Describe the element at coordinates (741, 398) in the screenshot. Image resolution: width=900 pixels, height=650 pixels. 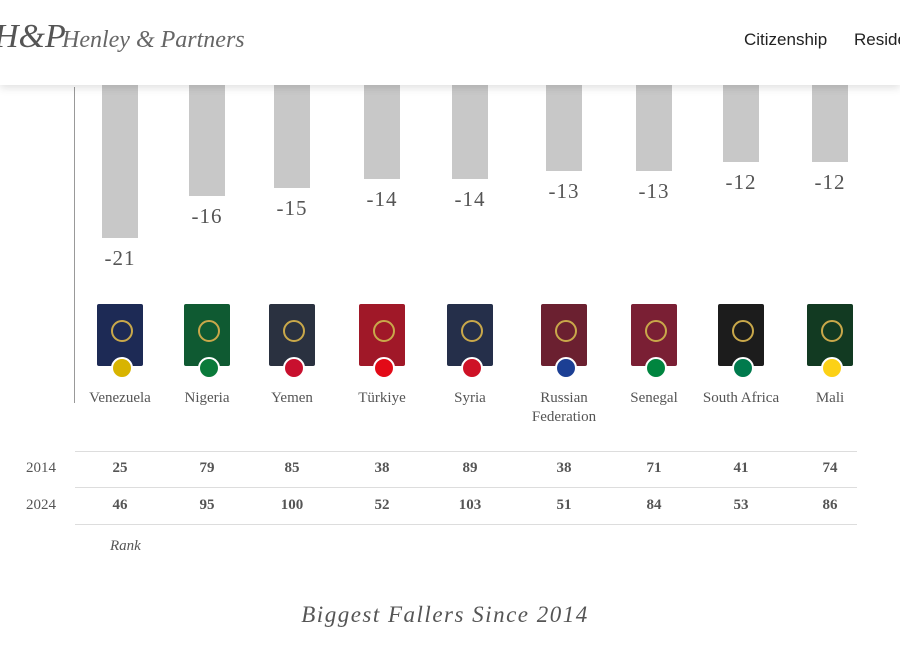
I see `category-label: South Africa` at that location.